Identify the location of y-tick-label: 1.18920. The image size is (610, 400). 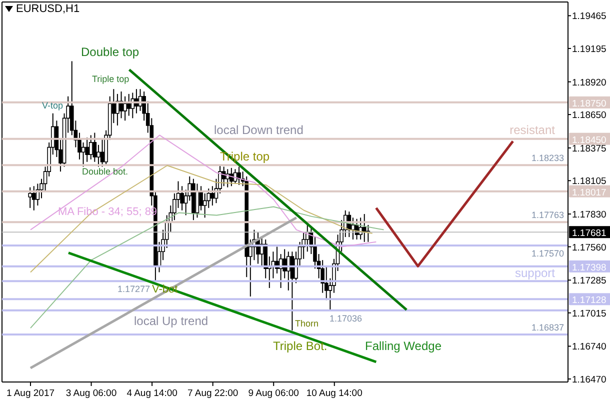
(589, 82).